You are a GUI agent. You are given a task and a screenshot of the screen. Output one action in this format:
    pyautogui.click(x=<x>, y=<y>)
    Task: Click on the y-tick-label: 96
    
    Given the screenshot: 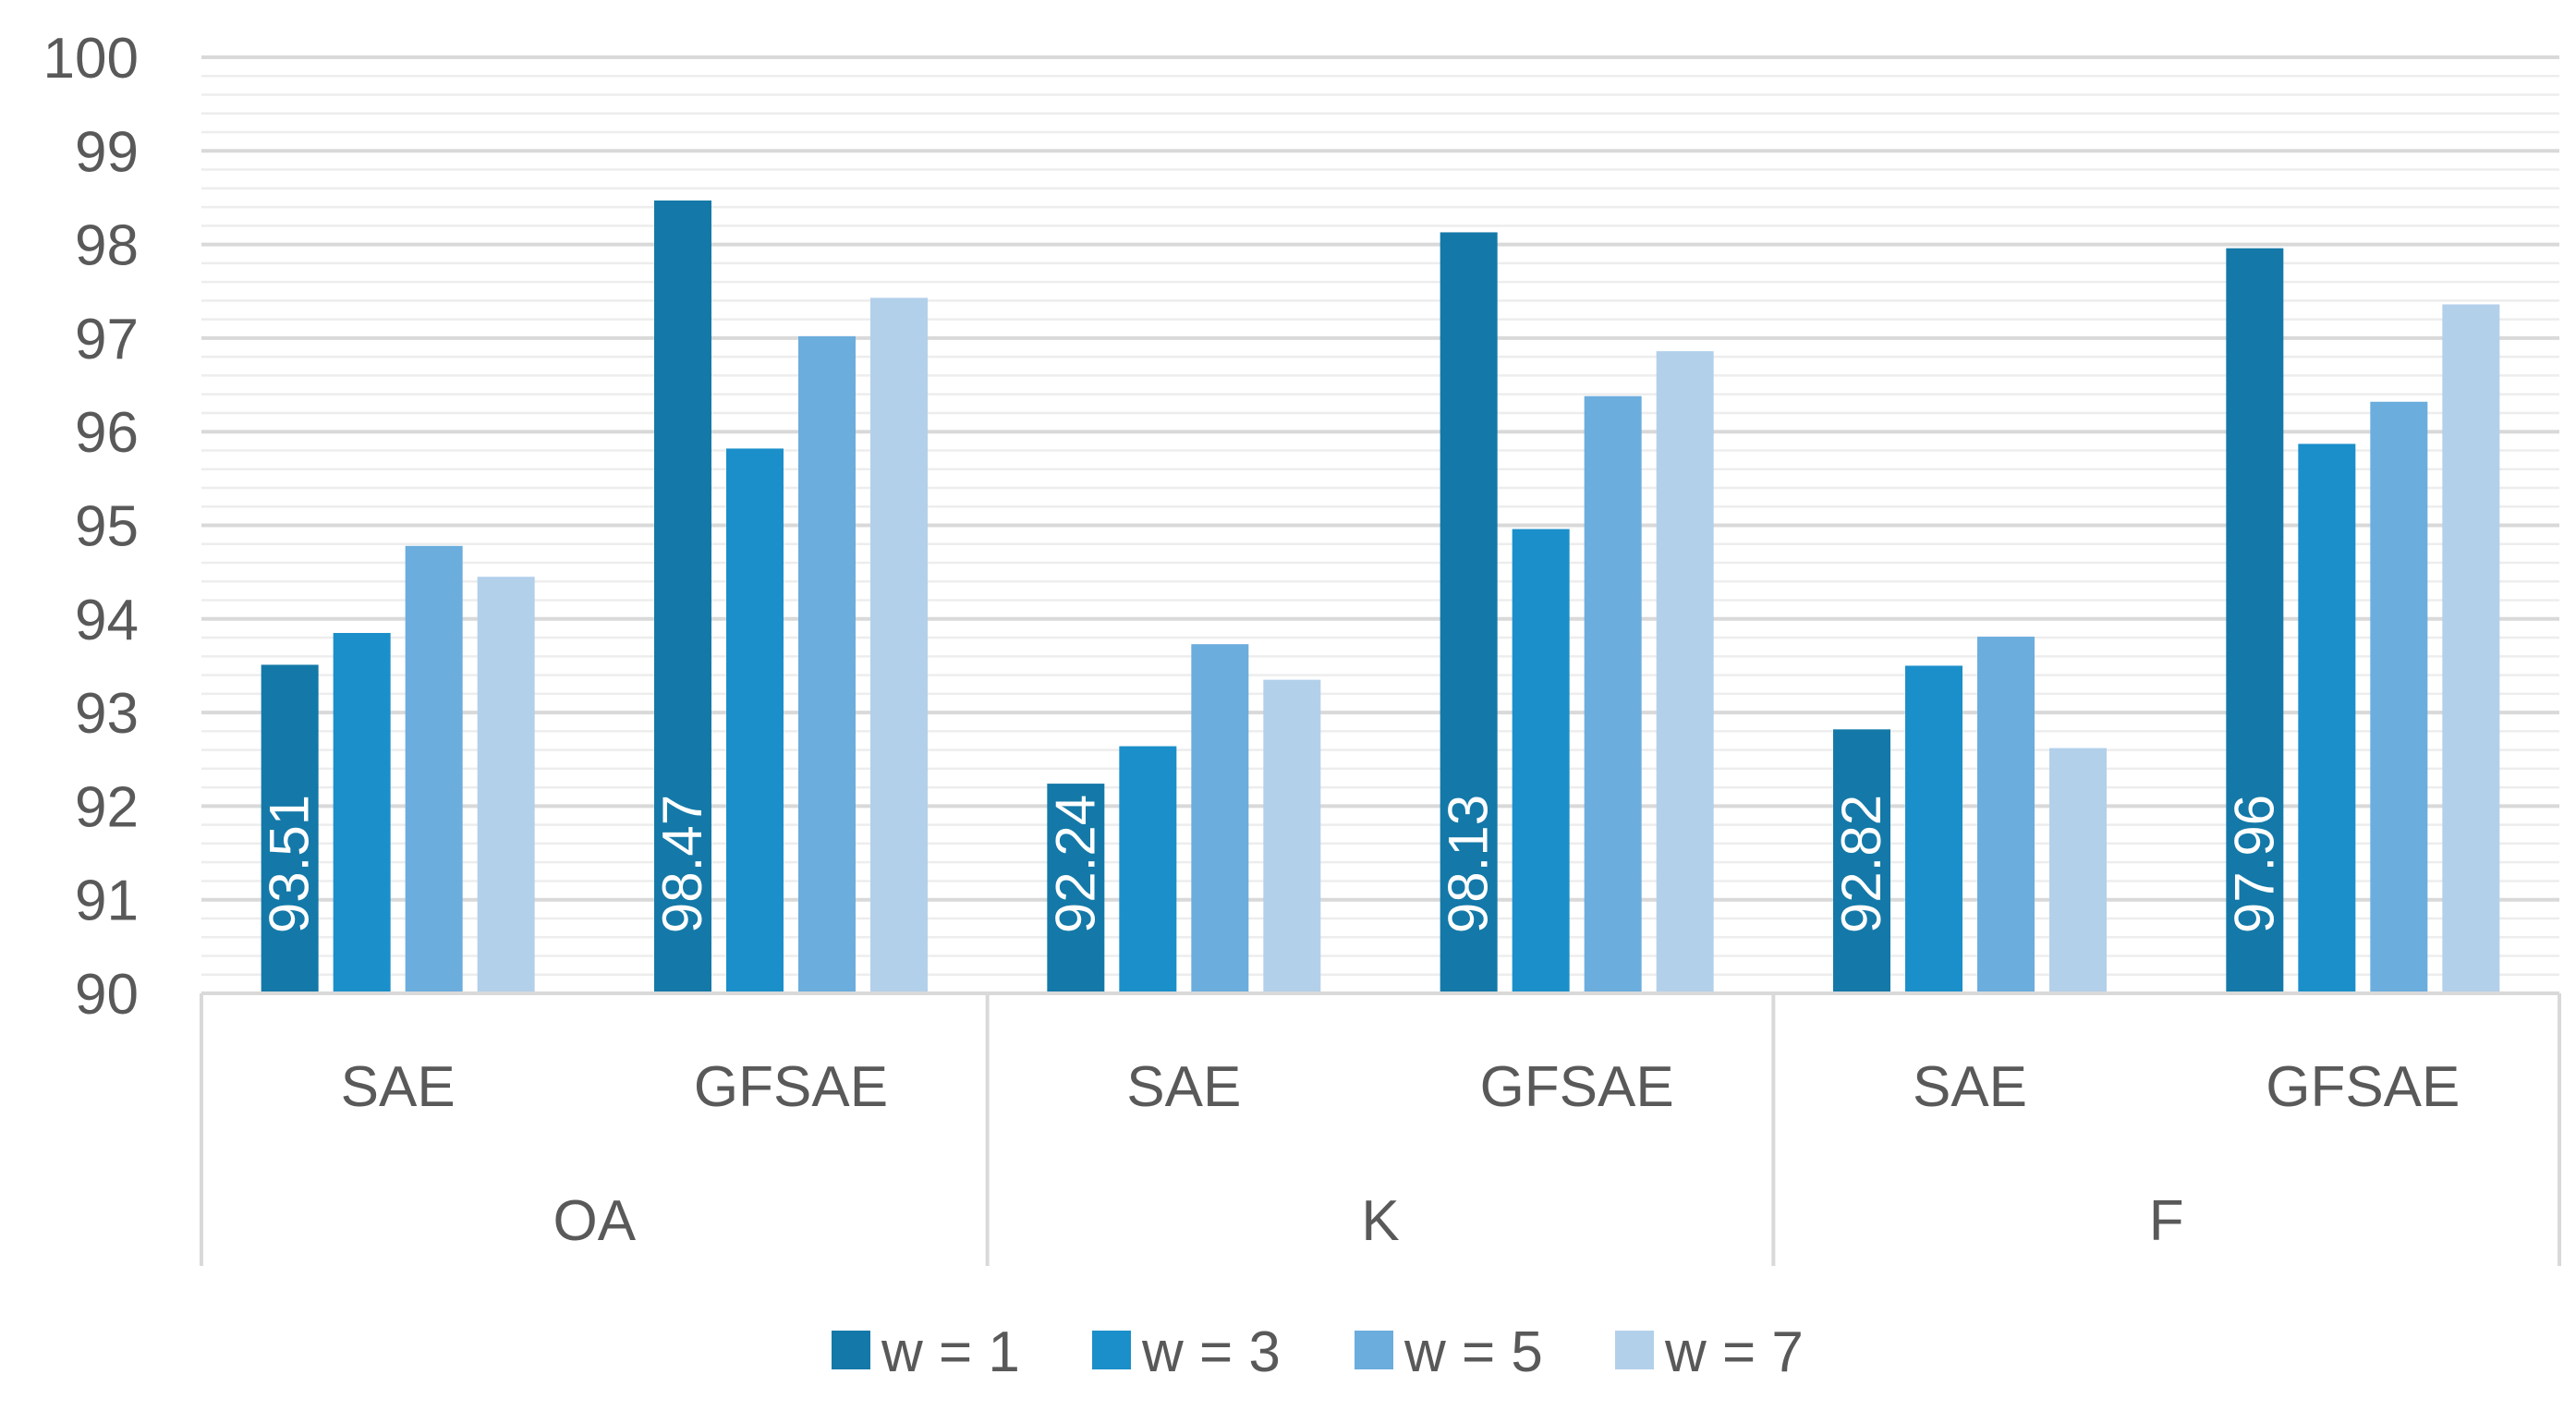 What is the action you would take?
    pyautogui.click(x=107, y=433)
    